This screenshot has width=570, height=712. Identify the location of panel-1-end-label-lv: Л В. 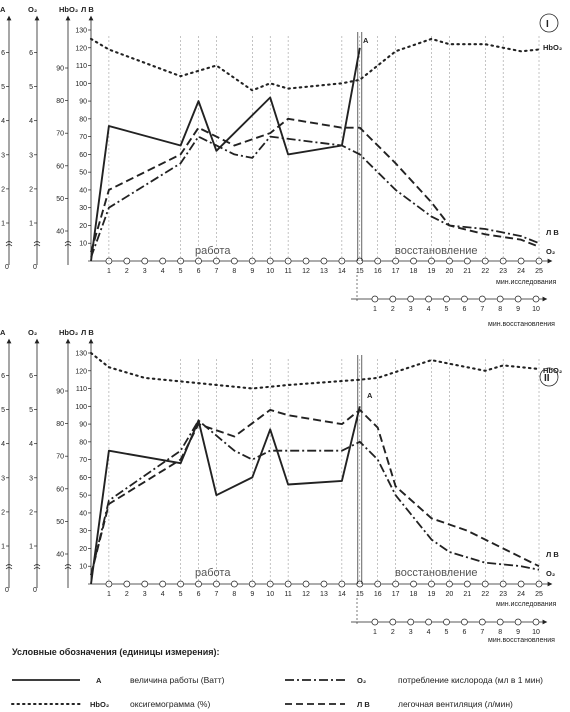
(552, 232).